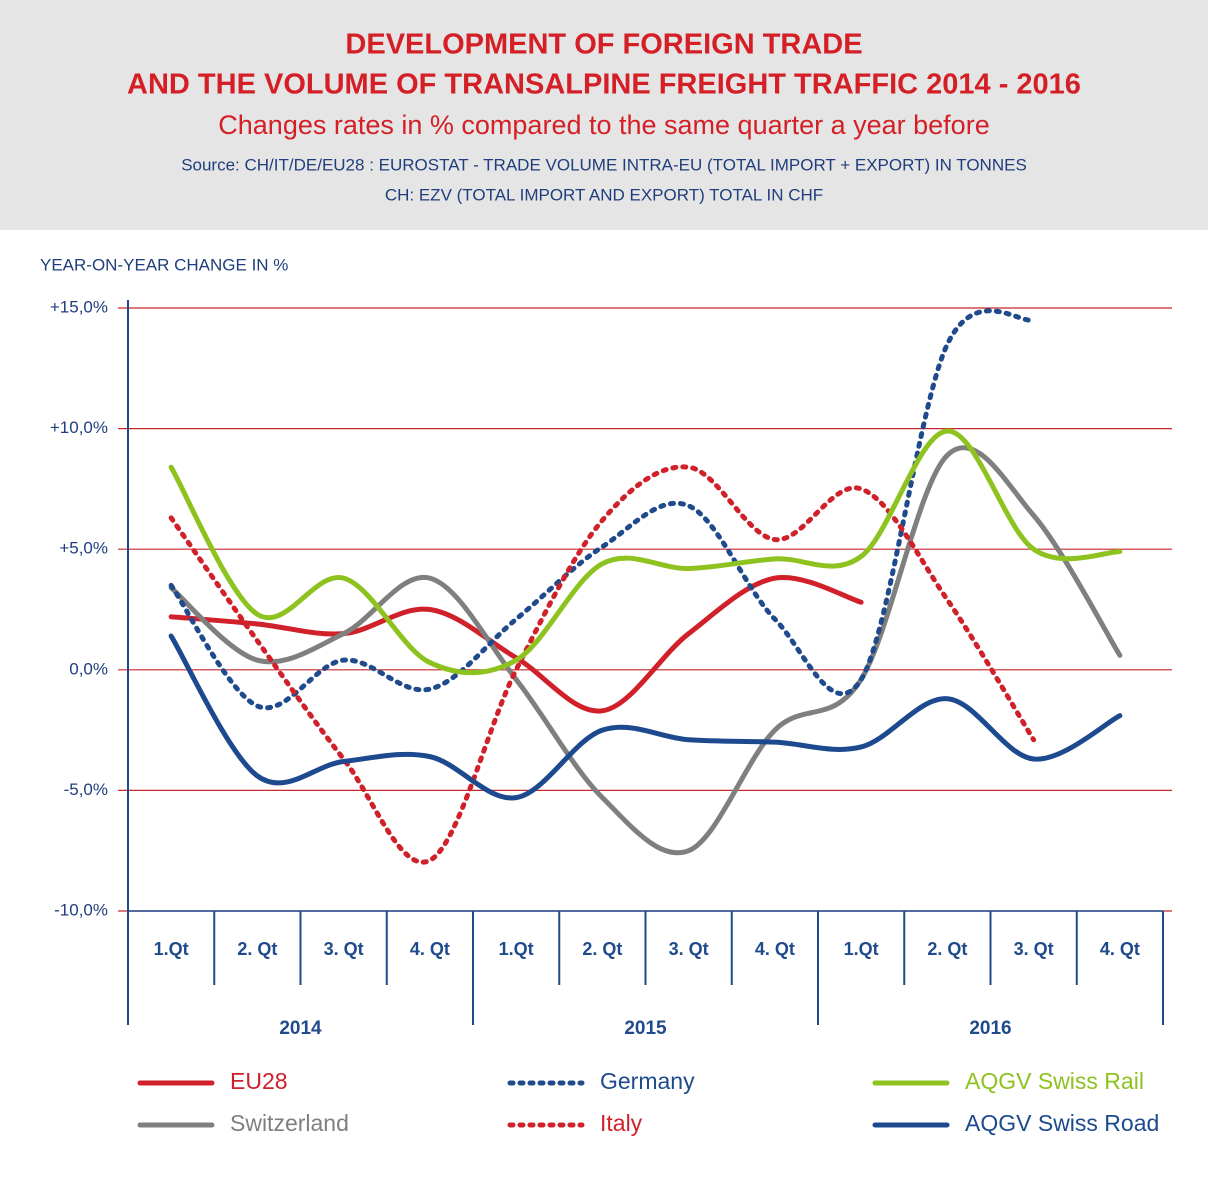 The image size is (1208, 1182). Describe the element at coordinates (79, 427) in the screenshot. I see `y-tick-label: +10,0%` at that location.